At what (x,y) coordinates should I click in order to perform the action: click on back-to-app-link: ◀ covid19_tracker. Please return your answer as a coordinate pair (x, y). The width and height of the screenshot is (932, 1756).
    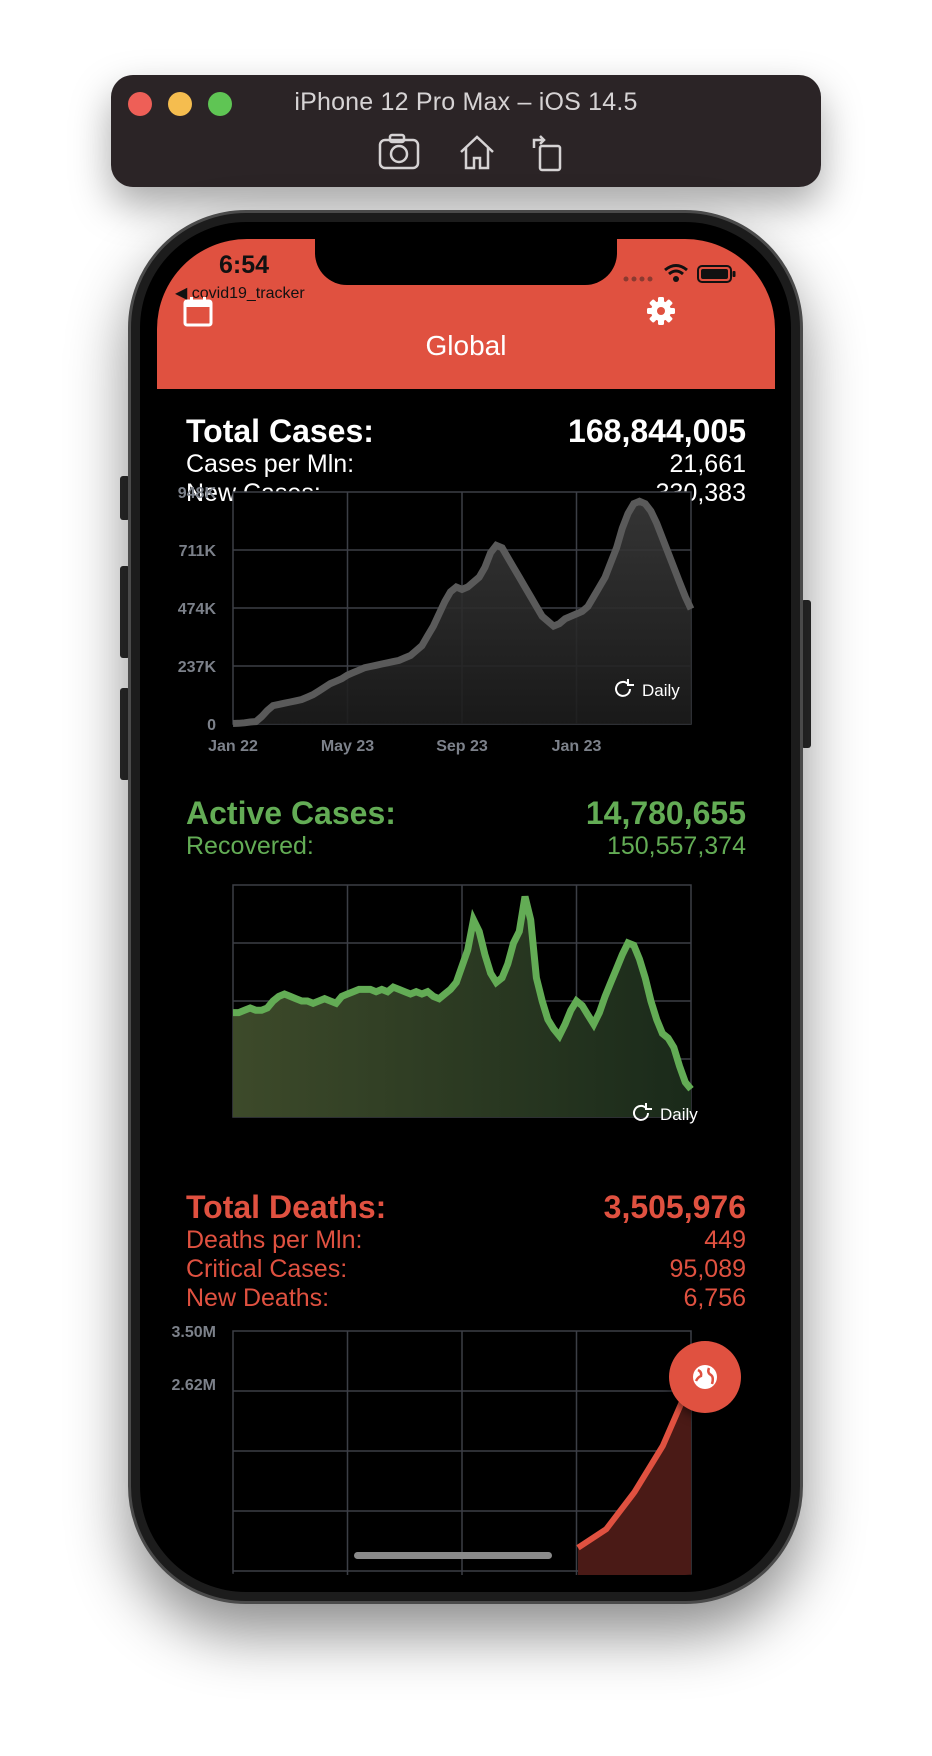
    Looking at the image, I should click on (240, 293).